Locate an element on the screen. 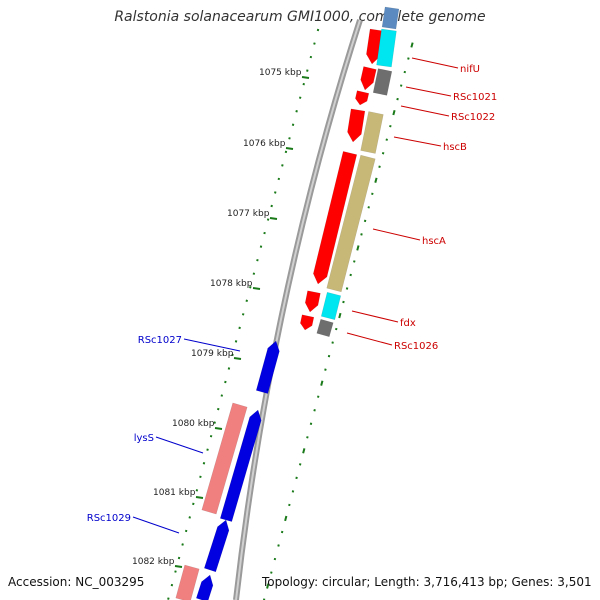  gene-RSc1026 is located at coordinates (307, 322).